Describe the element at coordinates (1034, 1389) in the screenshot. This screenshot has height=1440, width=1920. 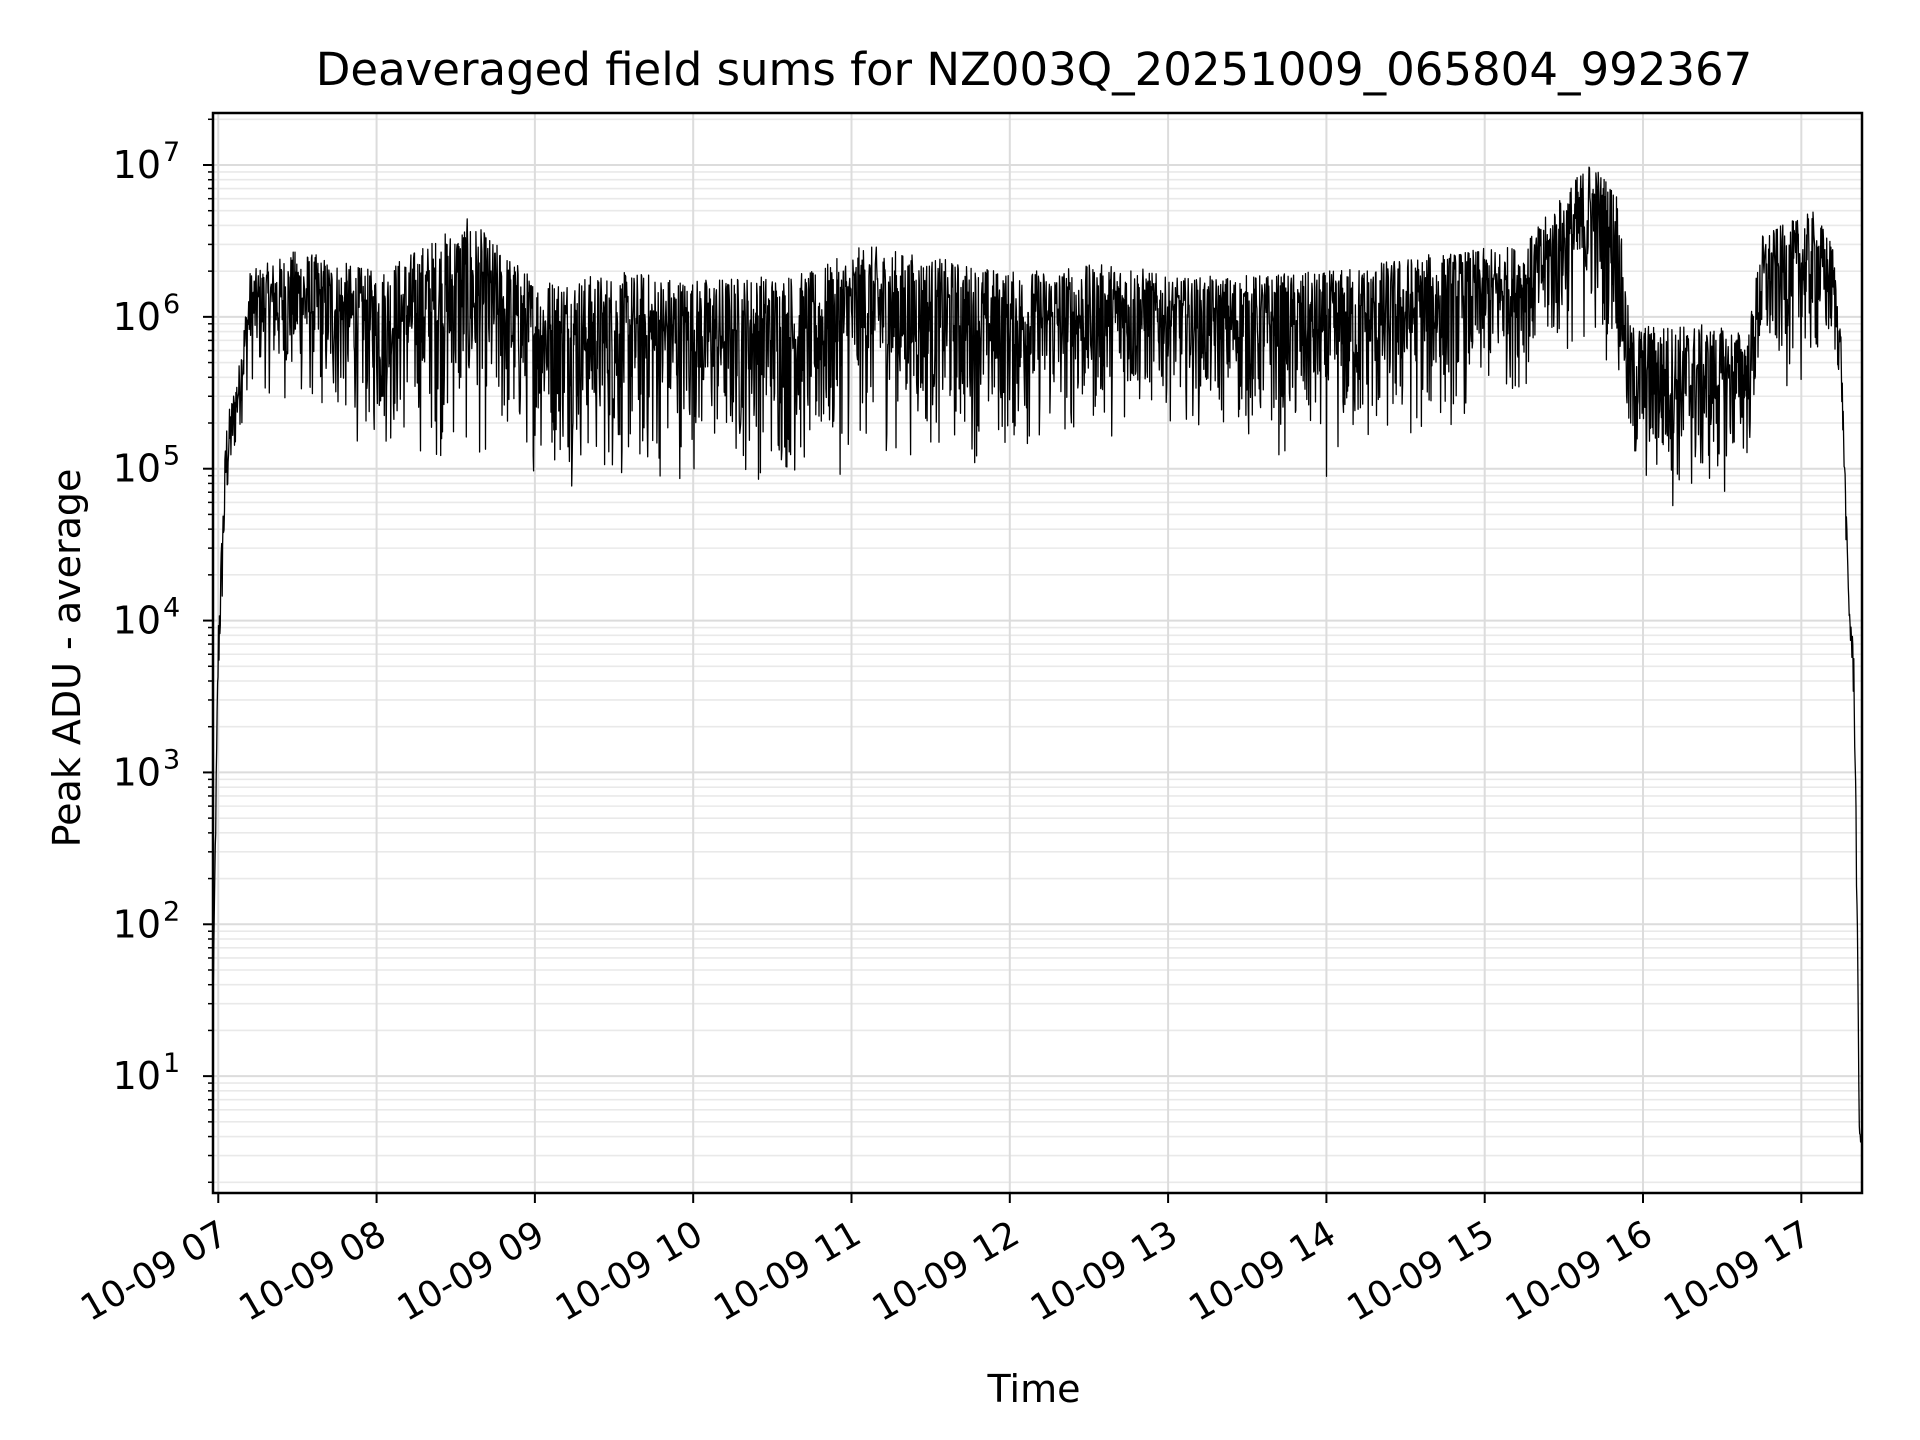
I see `x-axis-label: Time` at that location.